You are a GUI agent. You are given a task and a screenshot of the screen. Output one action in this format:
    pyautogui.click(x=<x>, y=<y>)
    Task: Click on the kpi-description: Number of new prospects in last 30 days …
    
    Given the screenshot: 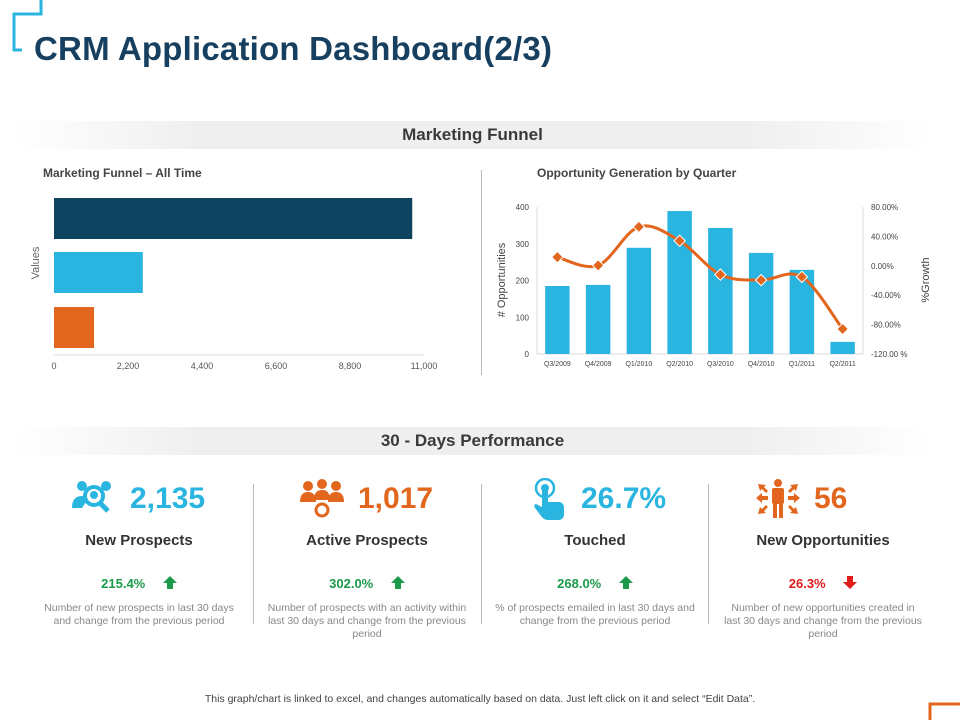 What is the action you would take?
    pyautogui.click(x=139, y=614)
    